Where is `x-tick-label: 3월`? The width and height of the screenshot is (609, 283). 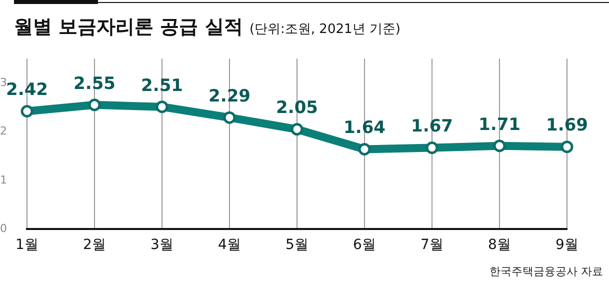
x-tick-label: 3월 is located at coordinates (162, 245).